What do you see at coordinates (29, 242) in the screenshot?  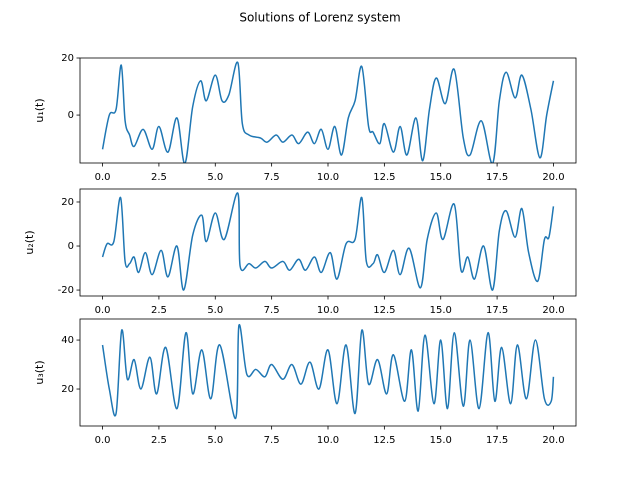 I see `y-axis-label: u₂(t)` at bounding box center [29, 242].